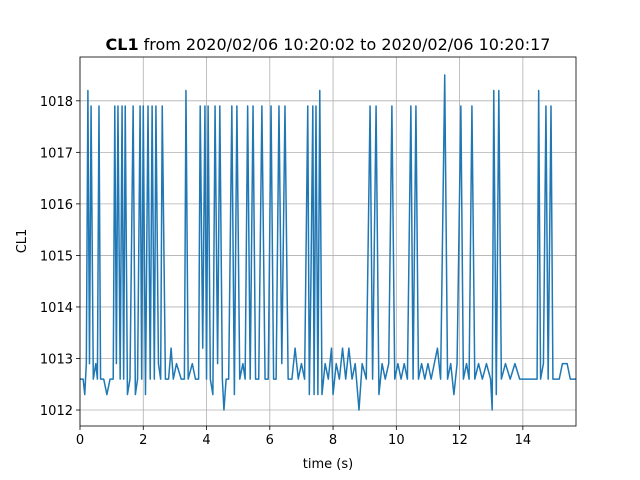 Image resolution: width=640 pixels, height=480 pixels. Describe the element at coordinates (80, 440) in the screenshot. I see `x-tick-label: 0` at that location.